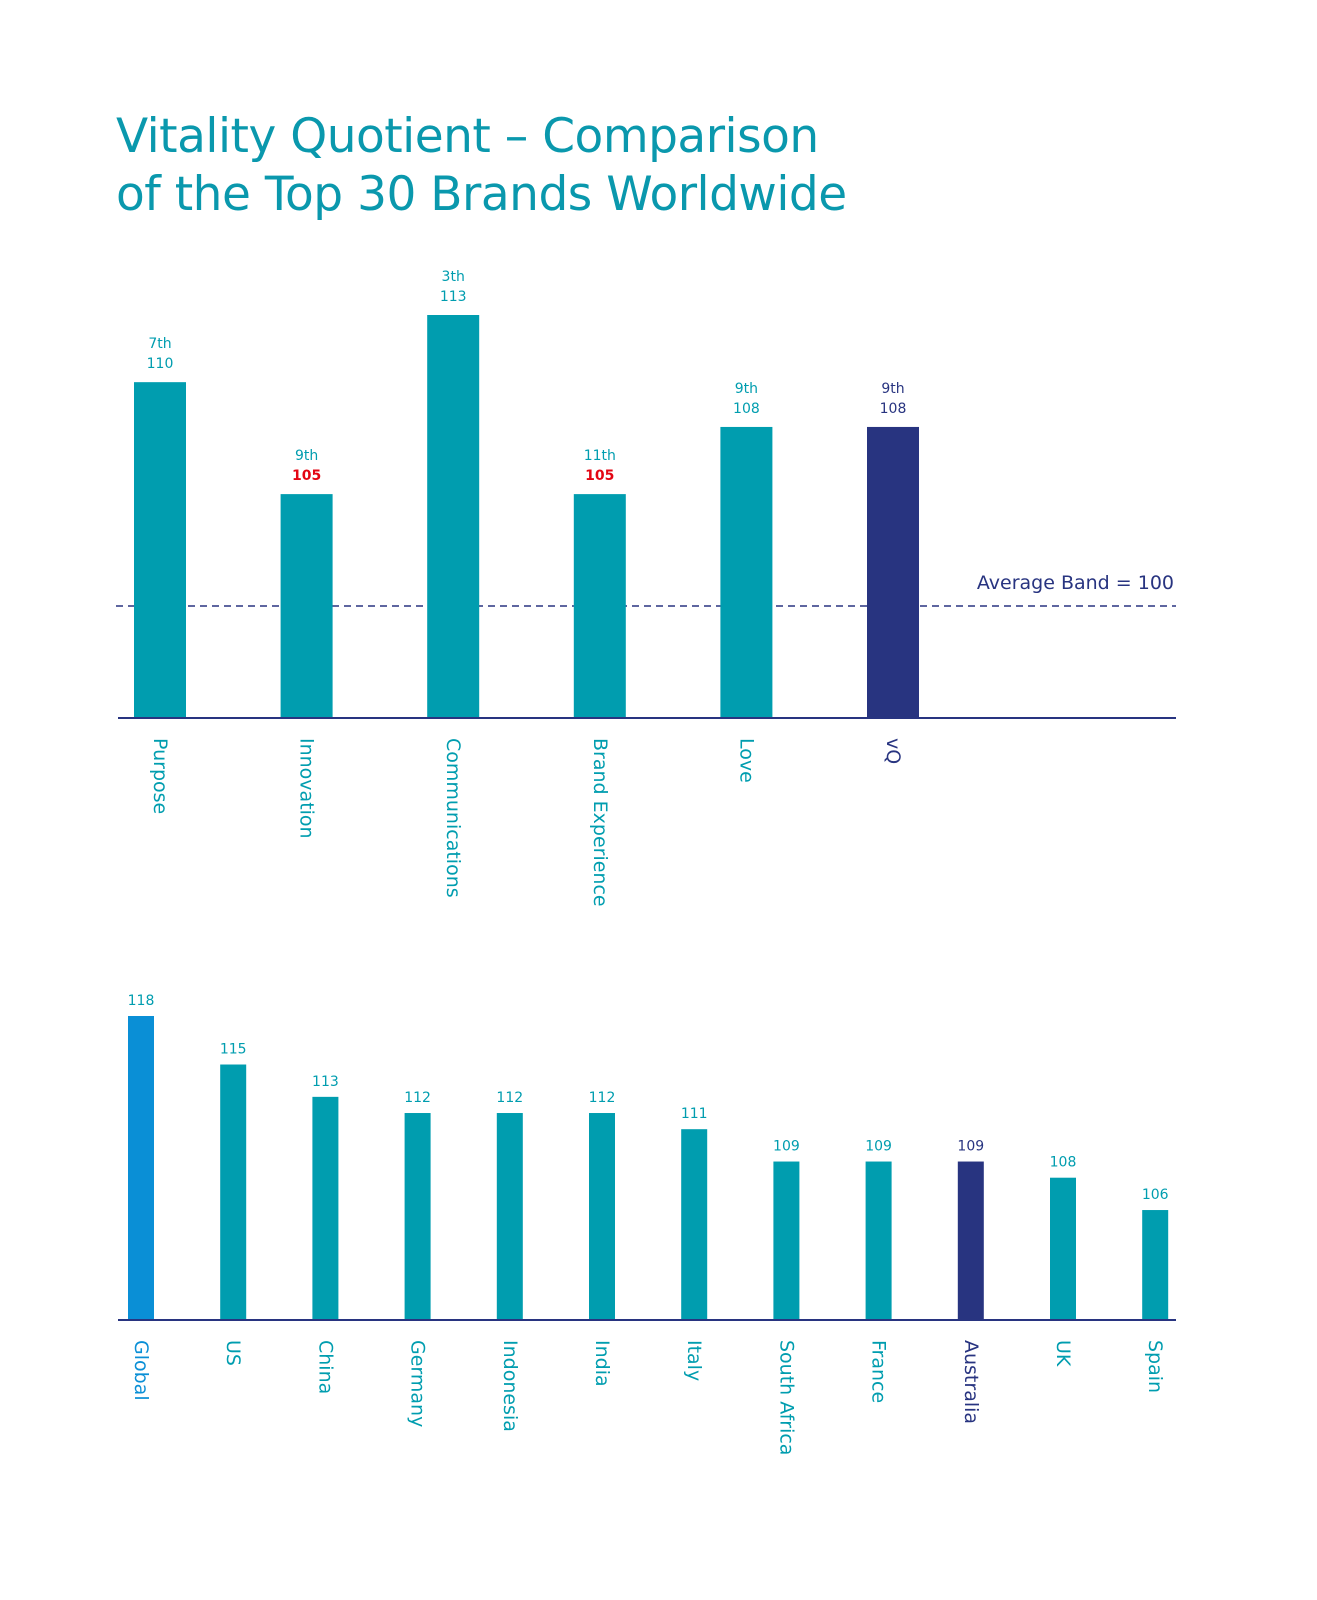 The image size is (1317, 1600). What do you see at coordinates (1075, 583) in the screenshot?
I see `average-band-label: Average Band = 100` at bounding box center [1075, 583].